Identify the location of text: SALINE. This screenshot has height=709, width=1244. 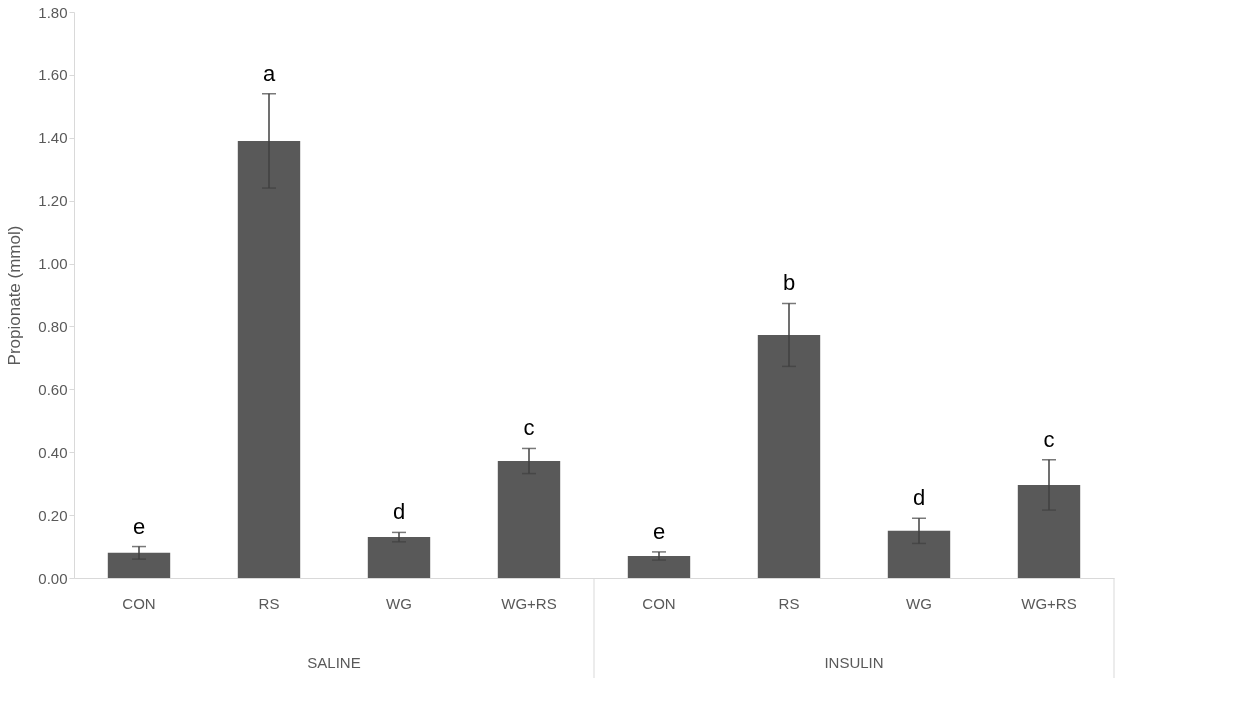
(334, 662).